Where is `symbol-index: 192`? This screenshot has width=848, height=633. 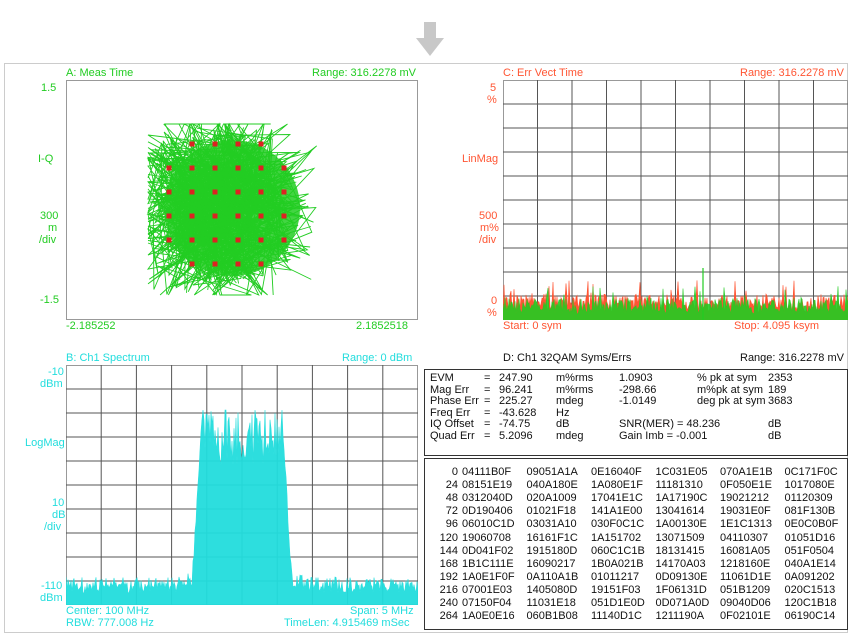 symbol-index: 192 is located at coordinates (448, 576).